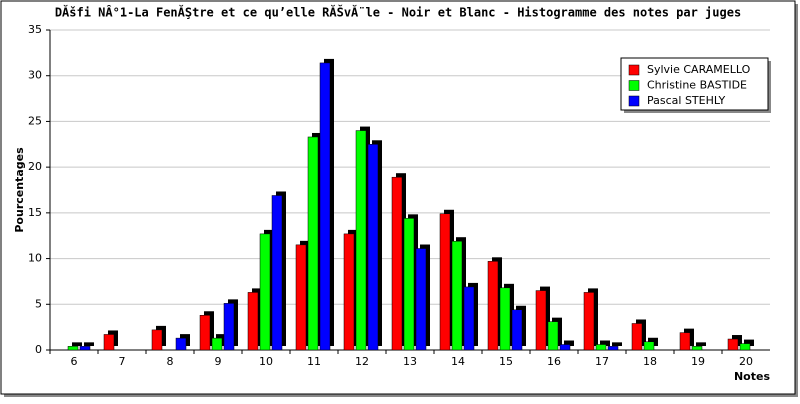  I want to click on x-tick-label: 11, so click(314, 361).